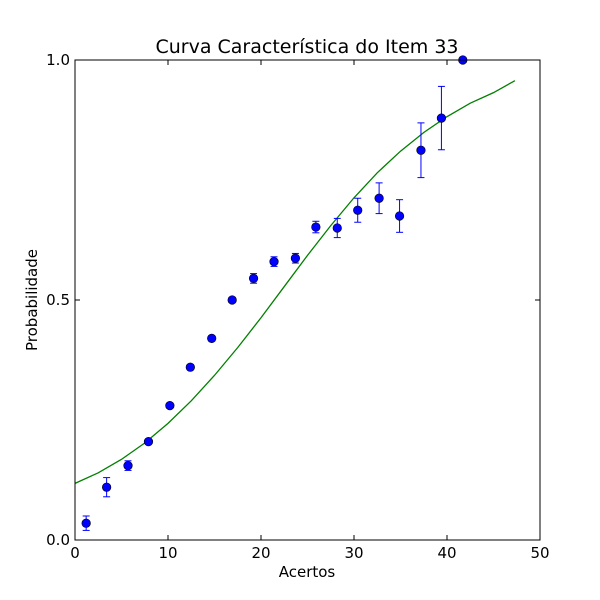 The width and height of the screenshot is (600, 600). I want to click on x-tick-label: 30, so click(353, 553).